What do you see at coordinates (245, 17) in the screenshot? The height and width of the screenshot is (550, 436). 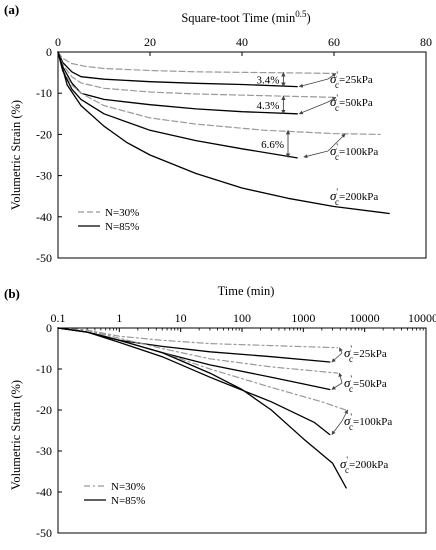 I see `panel-a-x-axis-title: Square-toot Time (min0.5)` at bounding box center [245, 17].